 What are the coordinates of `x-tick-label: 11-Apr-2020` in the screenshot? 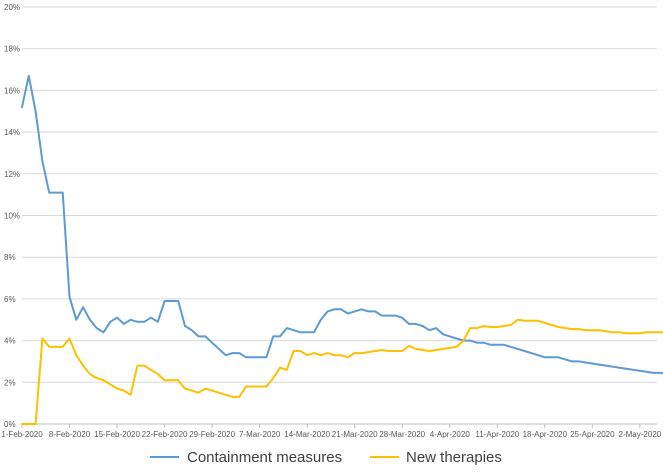 It's located at (497, 434).